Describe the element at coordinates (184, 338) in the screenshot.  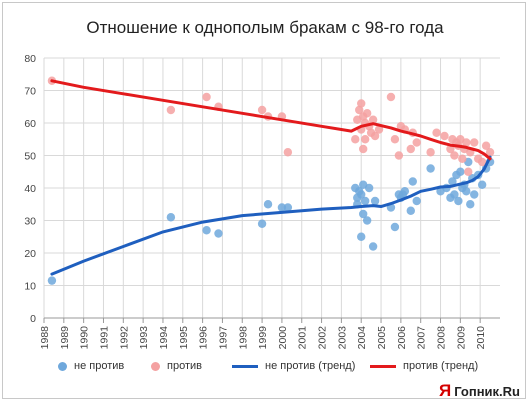
I see `x-tick-label: 1995` at that location.